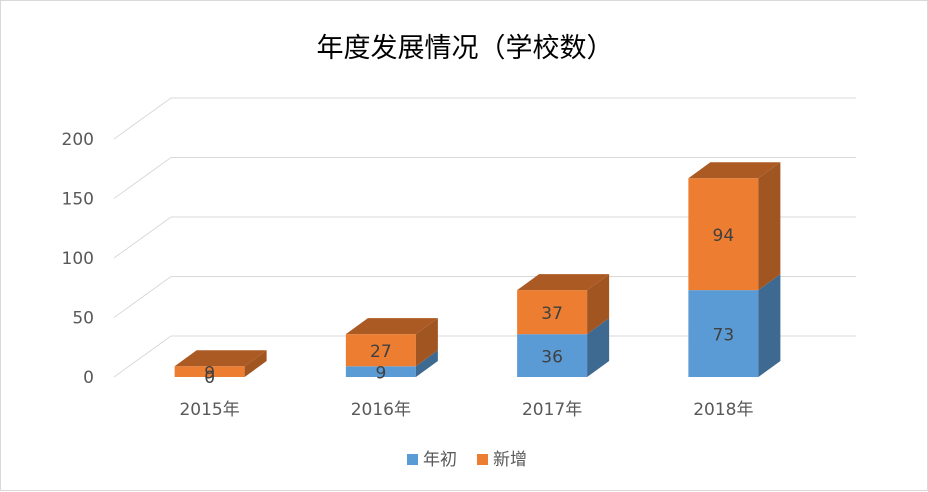 Image resolution: width=928 pixels, height=492 pixels. What do you see at coordinates (88, 378) in the screenshot?
I see `y-tick-label: 0` at bounding box center [88, 378].